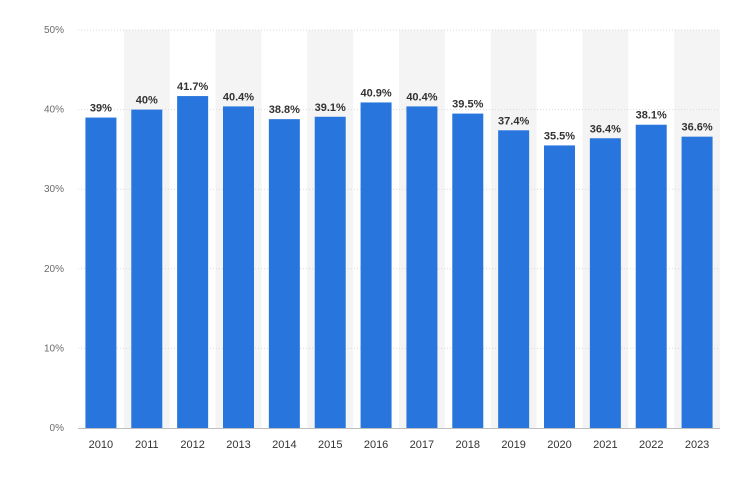 This screenshot has height=480, width=754. I want to click on x-tick-label: 2017, so click(422, 445).